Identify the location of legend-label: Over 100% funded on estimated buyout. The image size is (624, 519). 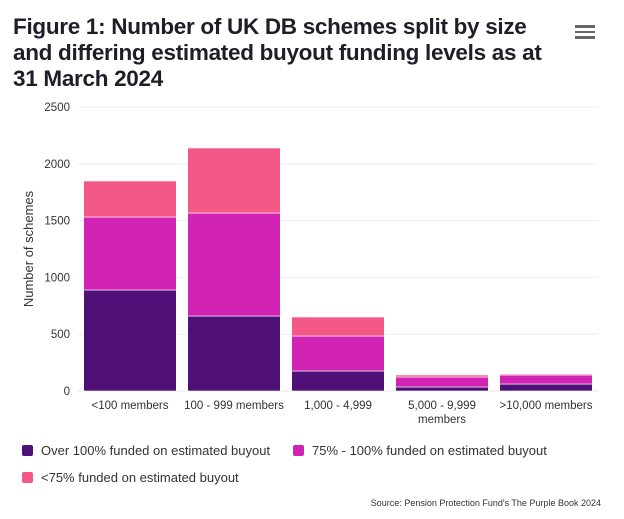
(156, 450).